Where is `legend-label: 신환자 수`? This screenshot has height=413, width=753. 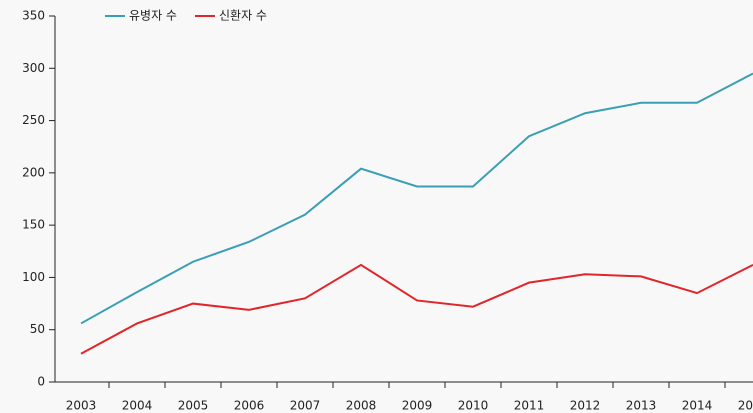
legend-label: 신환자 수 is located at coordinates (243, 16).